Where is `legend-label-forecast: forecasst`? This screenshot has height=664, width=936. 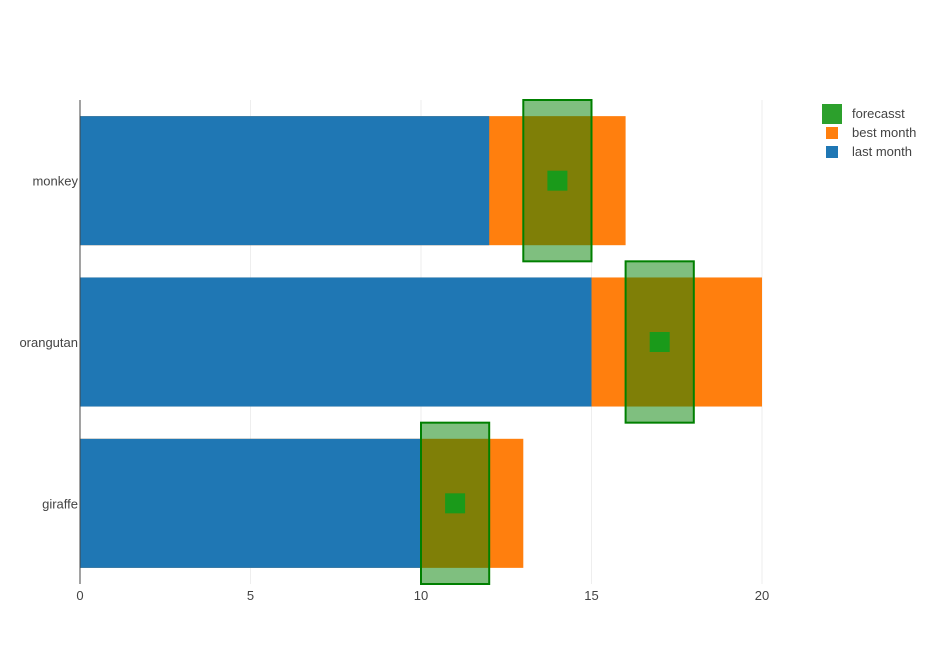 legend-label-forecast: forecasst is located at coordinates (878, 113).